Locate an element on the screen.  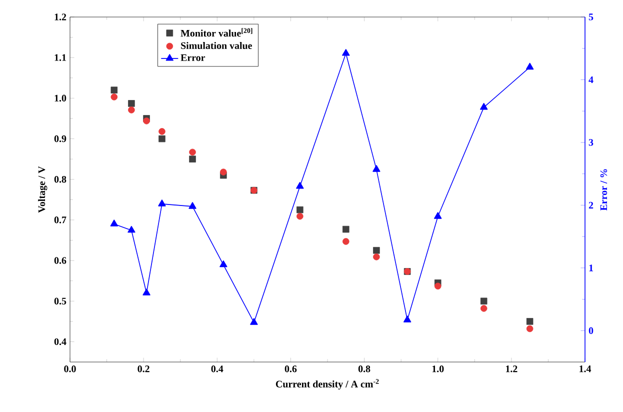
x-axis-title: Current density / A cm$^{-2}$ is located at coordinates (327, 384).